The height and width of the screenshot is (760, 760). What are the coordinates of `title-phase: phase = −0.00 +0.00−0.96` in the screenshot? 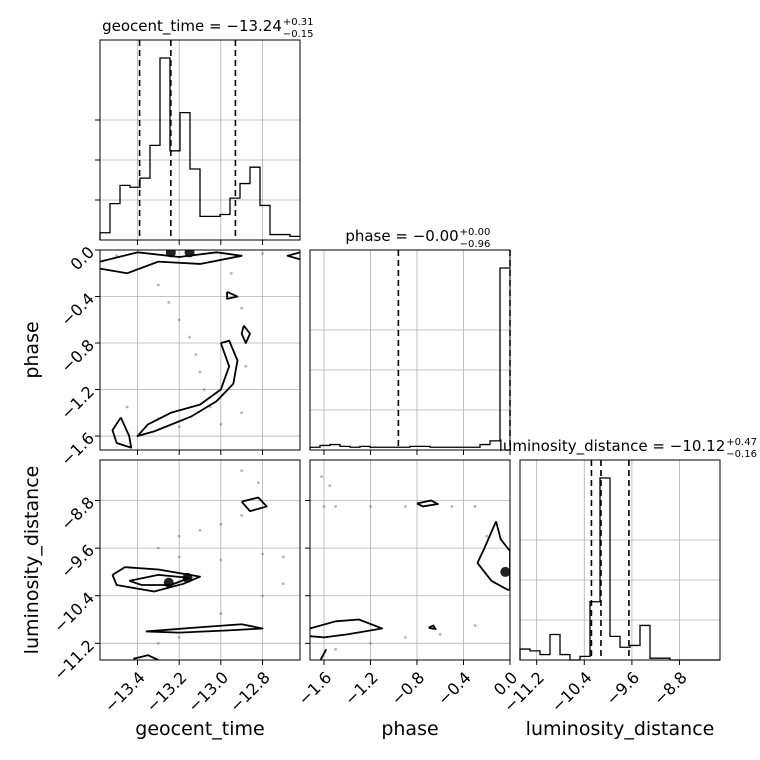 It's located at (417, 238).